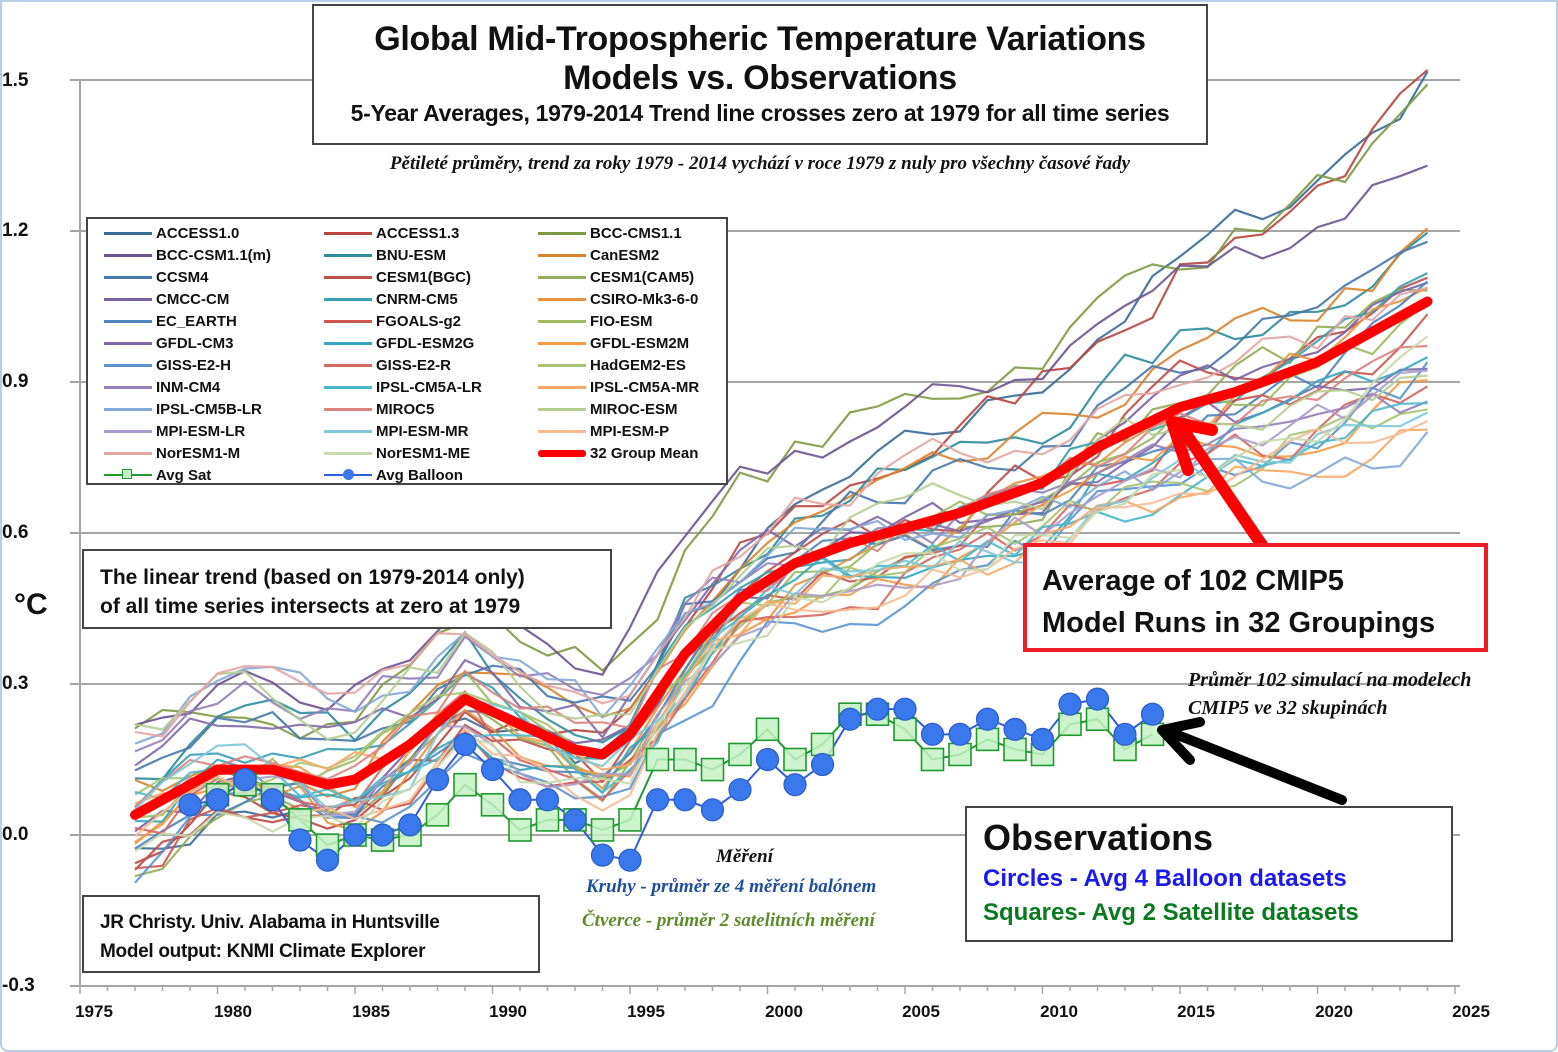 This screenshot has width=1558, height=1052. I want to click on legend-label: Avg Balloon, so click(419, 475).